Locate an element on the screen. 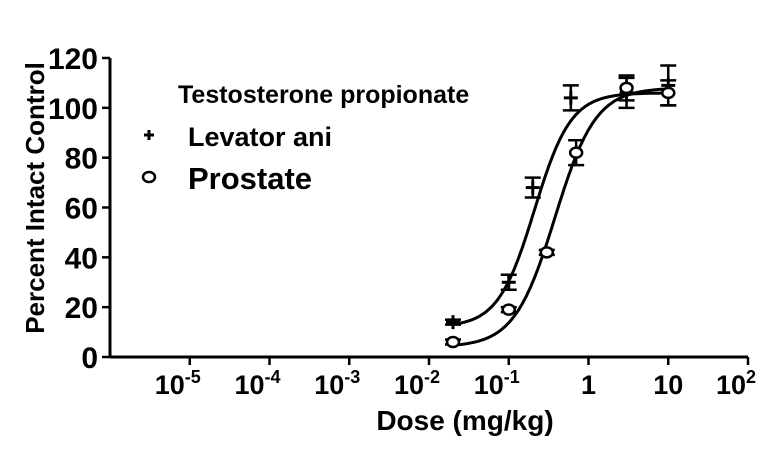 Image resolution: width=780 pixels, height=450 pixels. legend-label-levator-ani: Levator ani is located at coordinates (260, 137).